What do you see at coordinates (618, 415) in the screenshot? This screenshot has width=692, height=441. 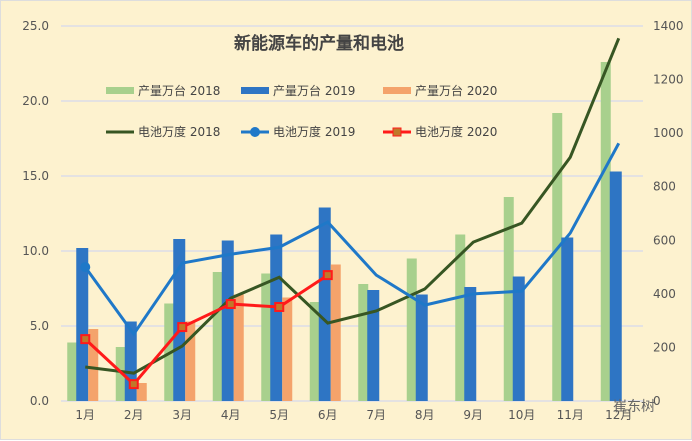 I see `x-tick: 12月` at bounding box center [618, 415].